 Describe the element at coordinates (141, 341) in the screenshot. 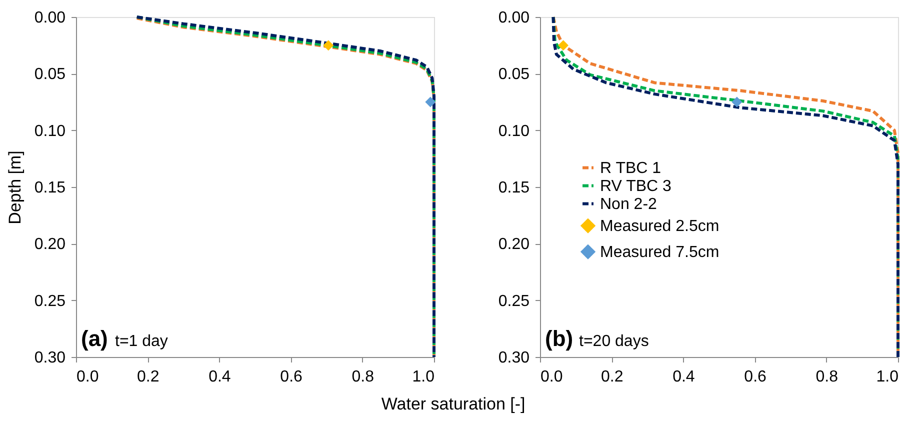

I see `annotation: t=1 day` at that location.